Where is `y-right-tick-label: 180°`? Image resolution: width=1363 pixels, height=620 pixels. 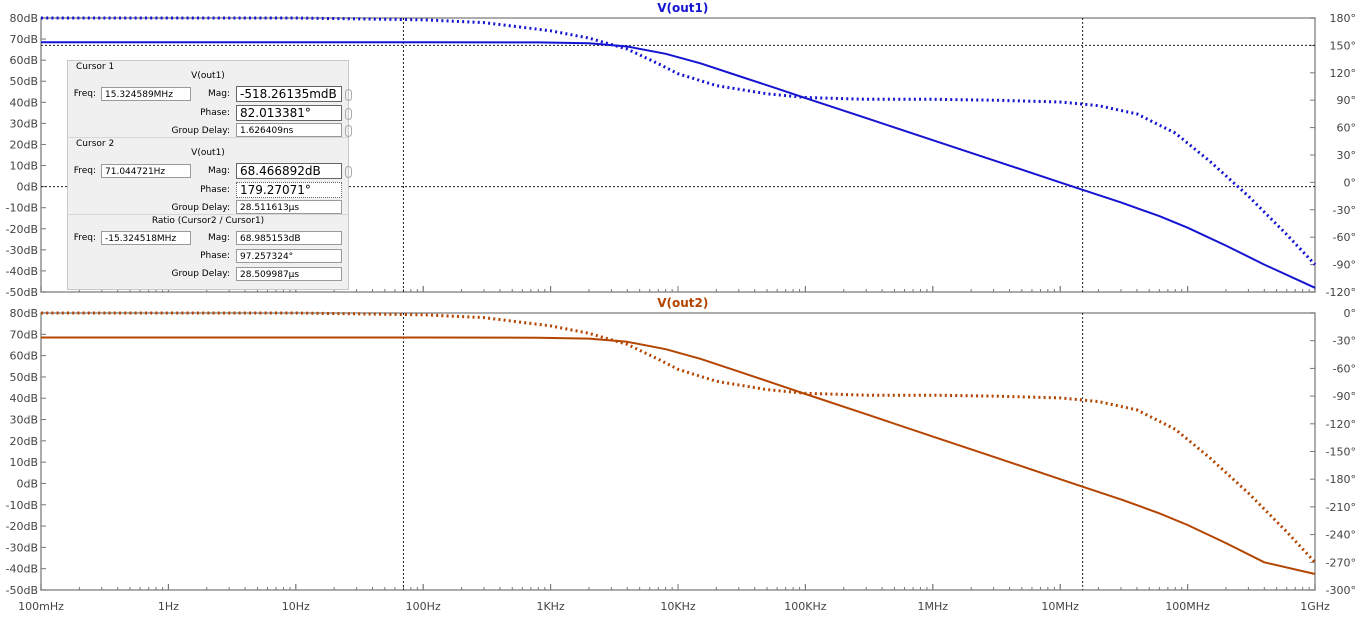
y-right-tick-label: 180° is located at coordinates (1343, 18).